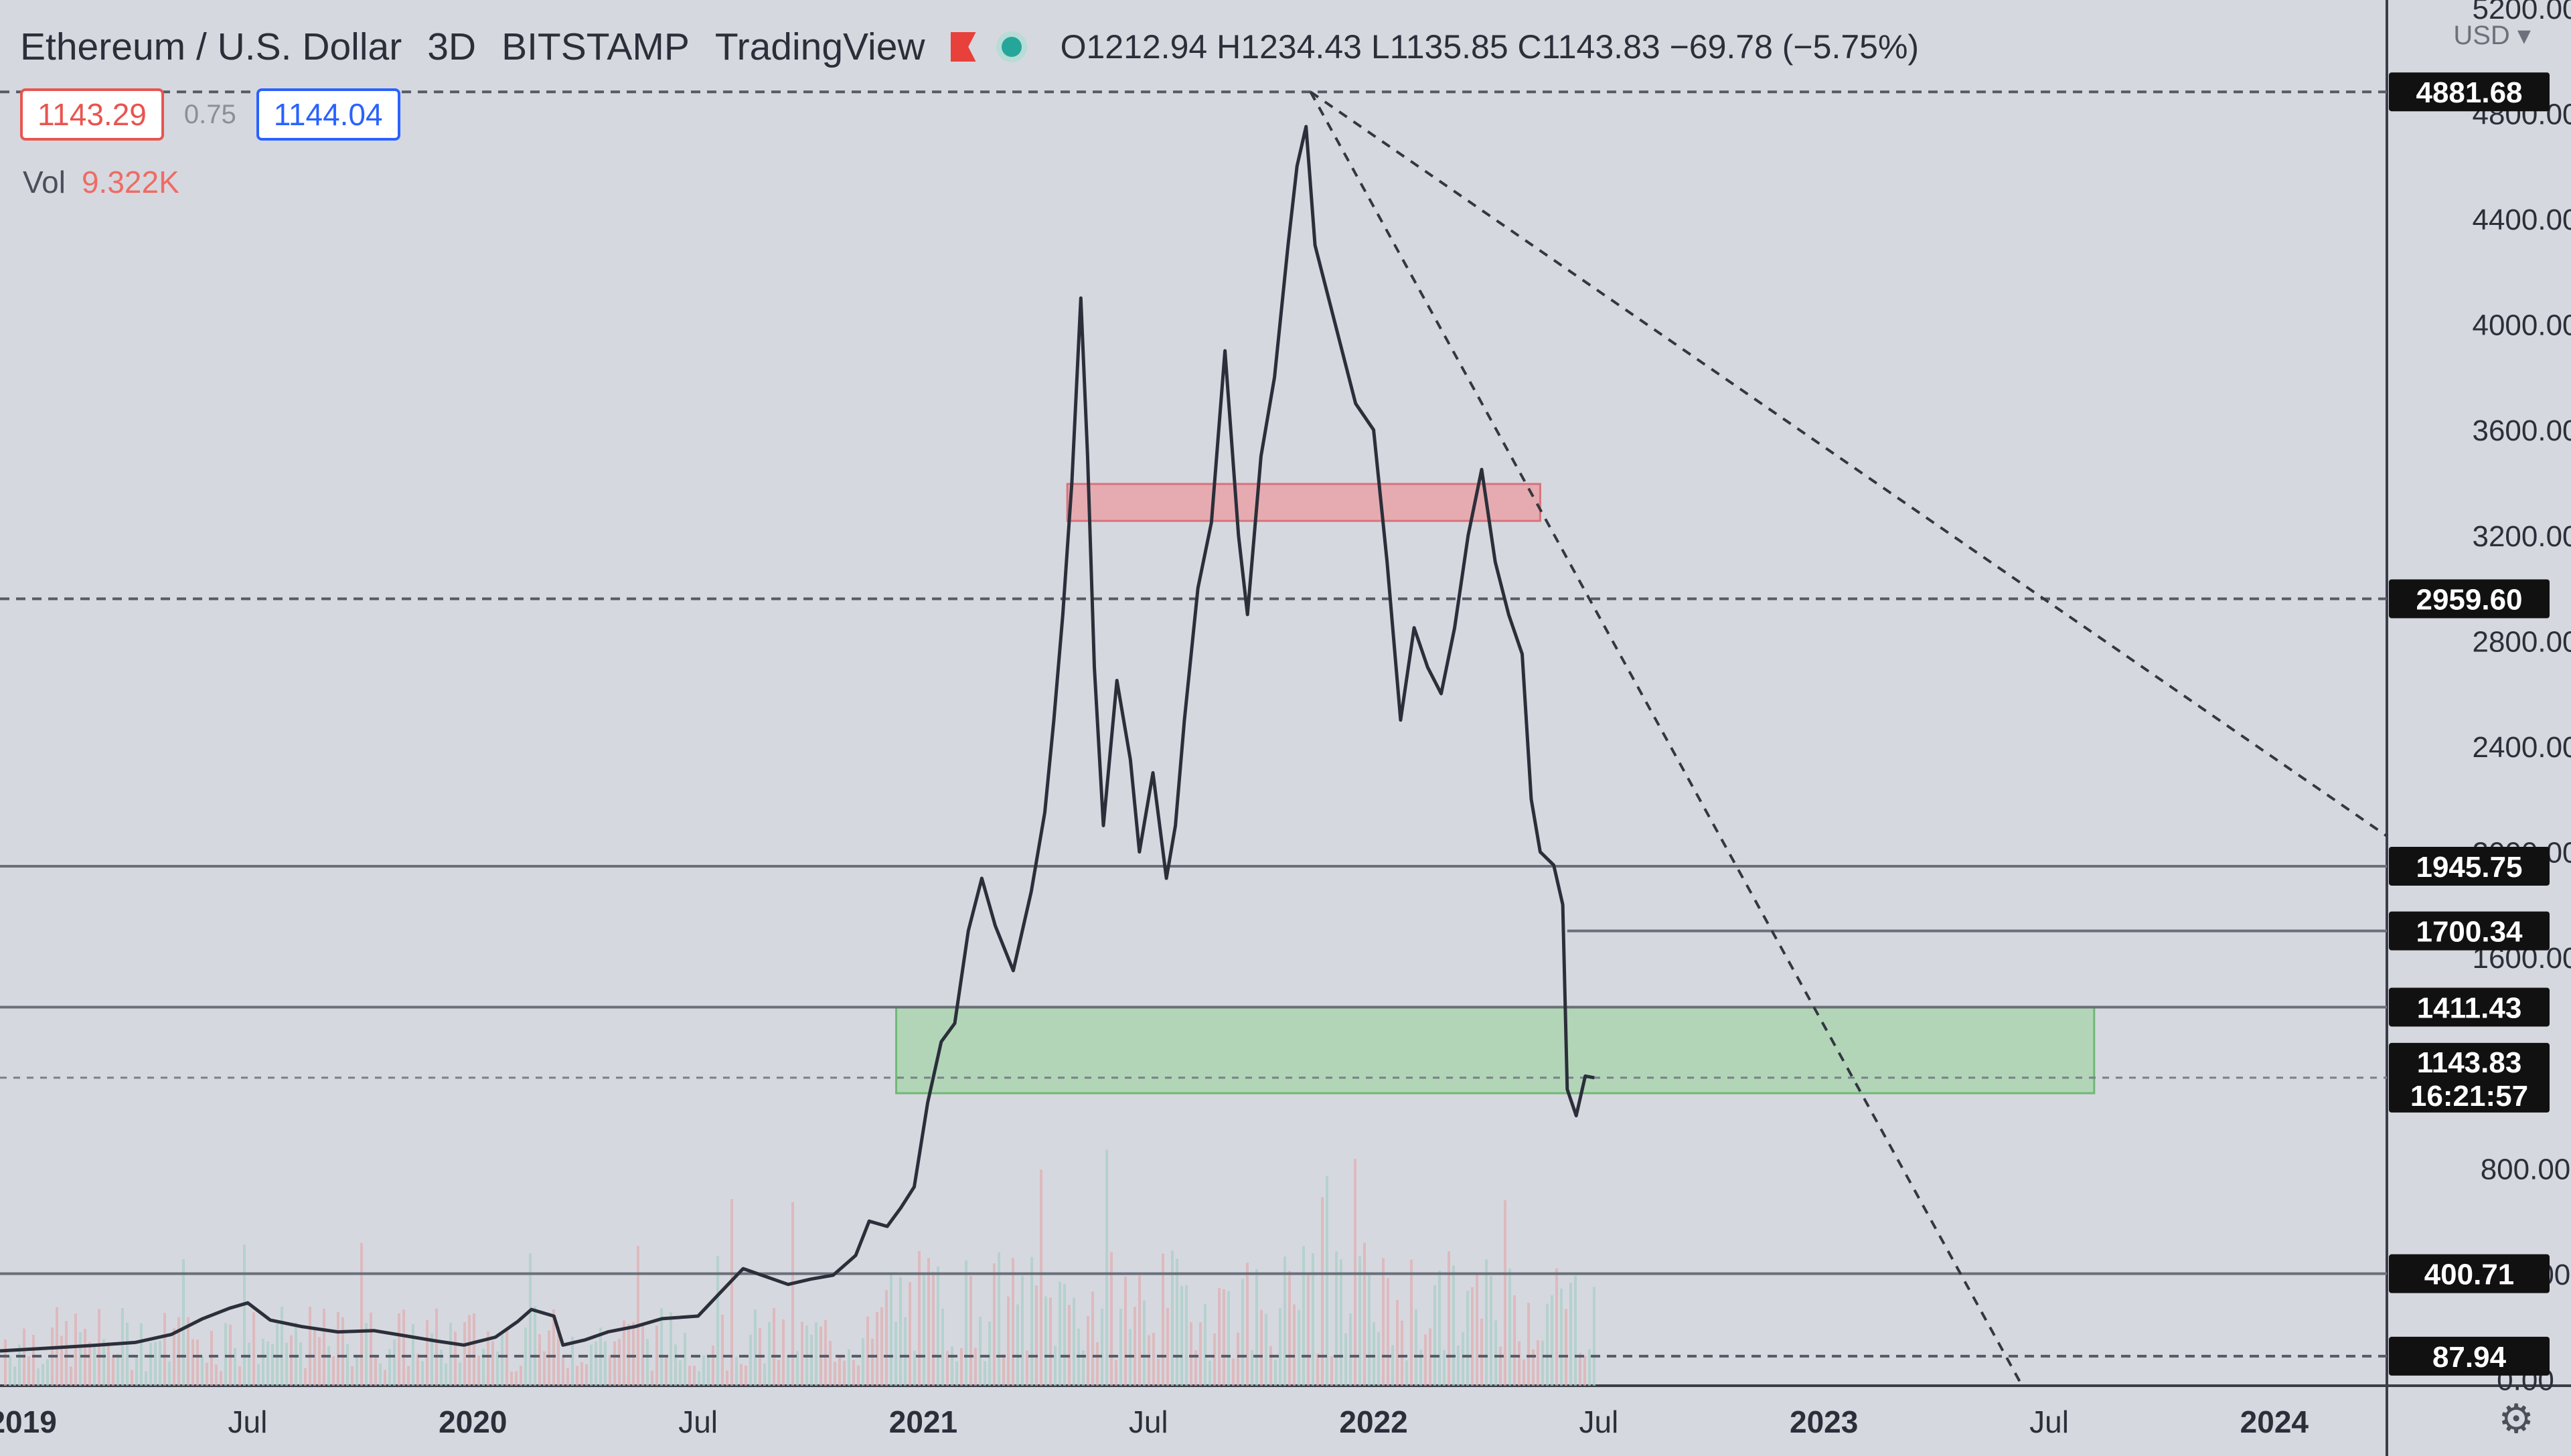 The height and width of the screenshot is (1456, 2571). I want to click on resistance-zone, so click(1303, 502).